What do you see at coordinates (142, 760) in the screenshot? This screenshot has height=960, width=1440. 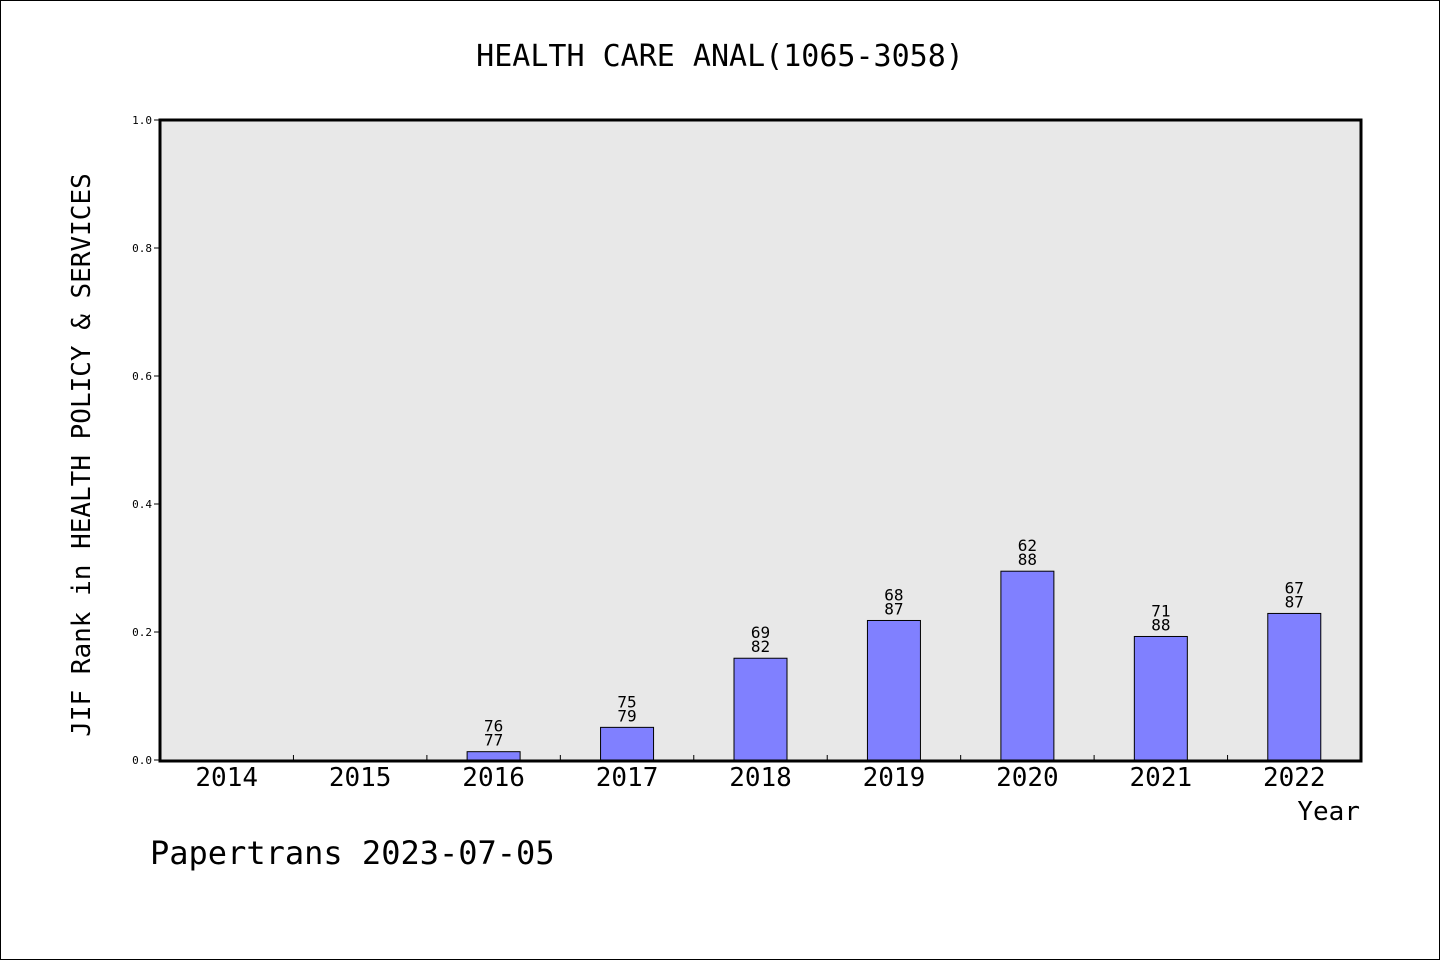 I see `y-tick-label: 0.0` at bounding box center [142, 760].